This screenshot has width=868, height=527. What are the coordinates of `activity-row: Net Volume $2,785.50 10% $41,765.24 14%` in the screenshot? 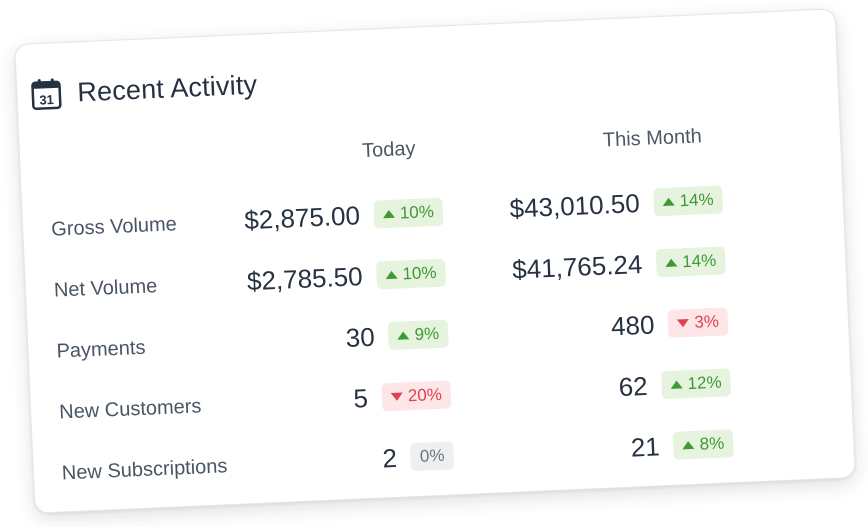 It's located at (435, 273).